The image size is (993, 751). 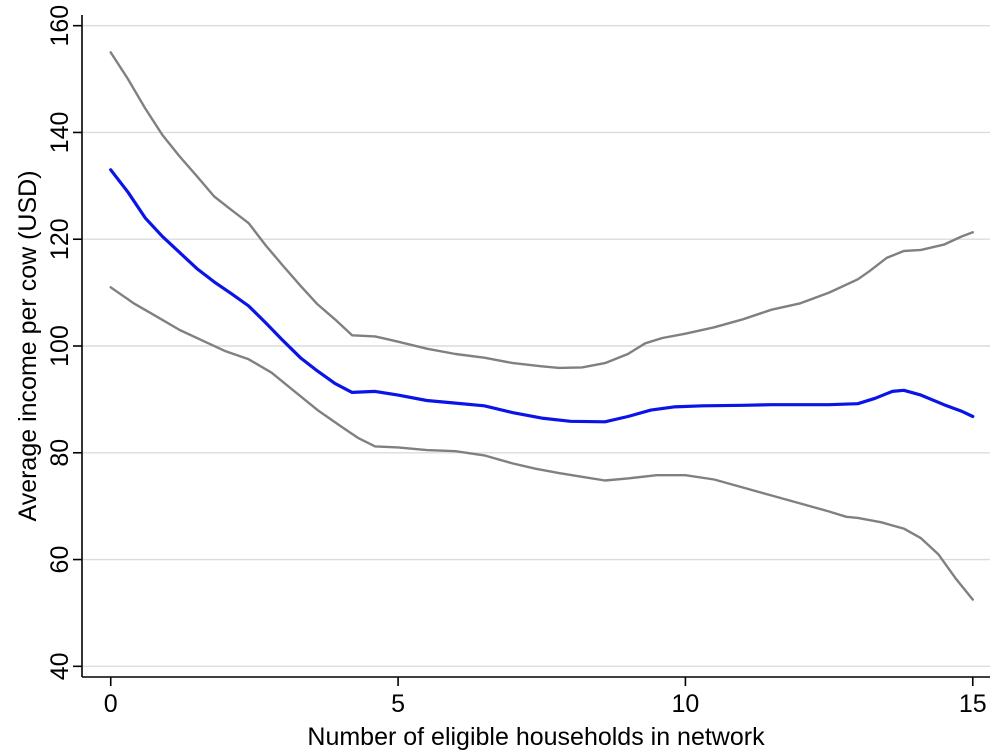 What do you see at coordinates (686, 704) in the screenshot?
I see `x-tick-label-10: 10` at bounding box center [686, 704].